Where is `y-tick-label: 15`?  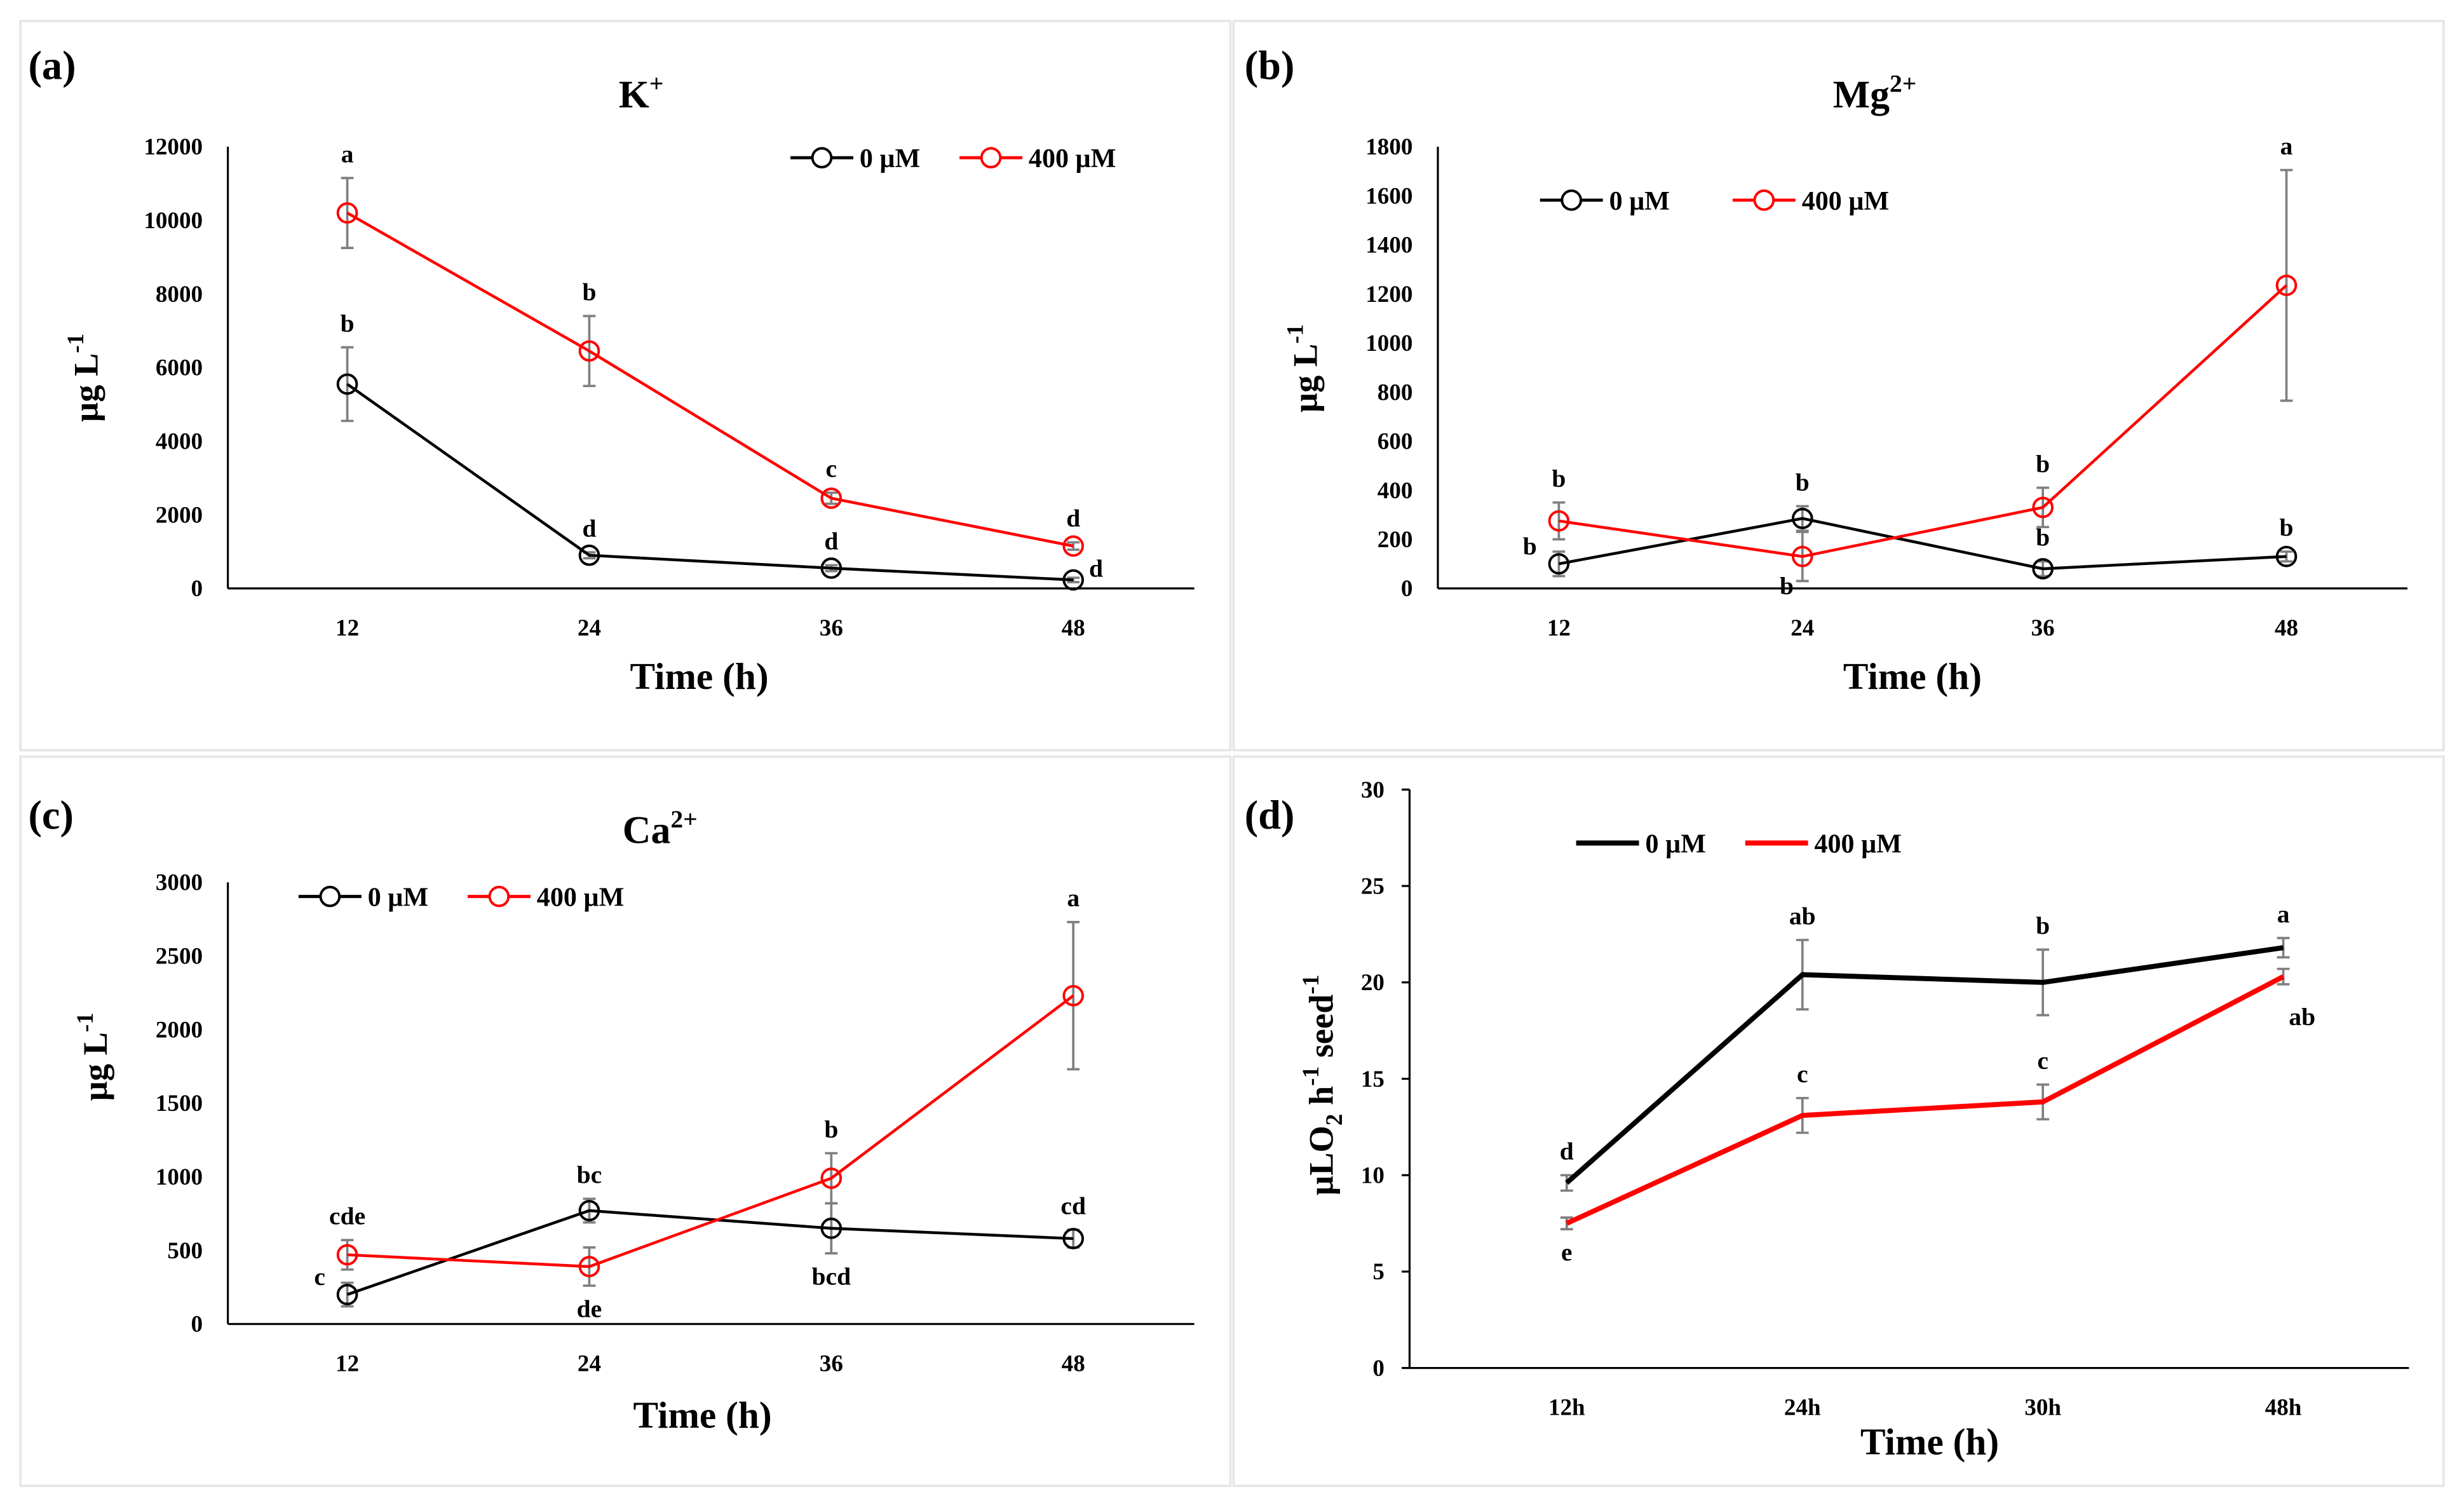 y-tick-label: 15 is located at coordinates (1373, 1079).